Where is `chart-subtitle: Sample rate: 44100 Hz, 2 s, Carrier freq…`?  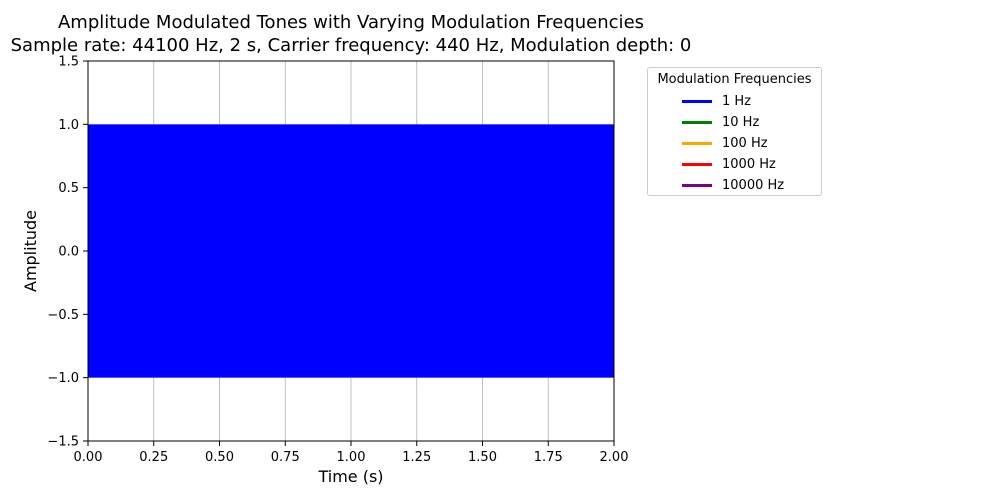
chart-subtitle: Sample rate: 44100 Hz, 2 s, Carrier freq… is located at coordinates (351, 45).